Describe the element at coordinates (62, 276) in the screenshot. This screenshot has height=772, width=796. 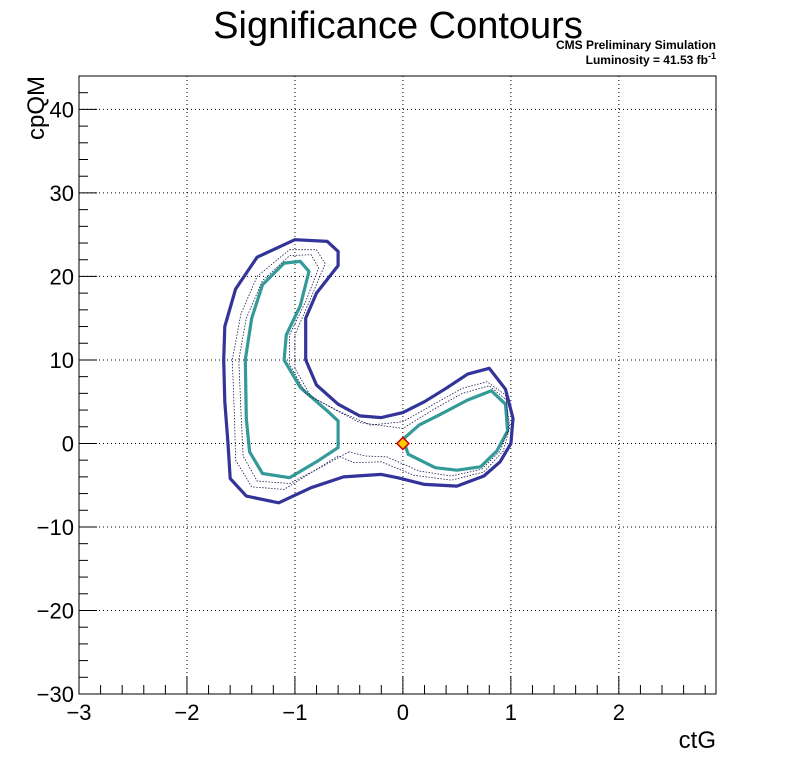
I see `y-tick-label: 20` at that location.